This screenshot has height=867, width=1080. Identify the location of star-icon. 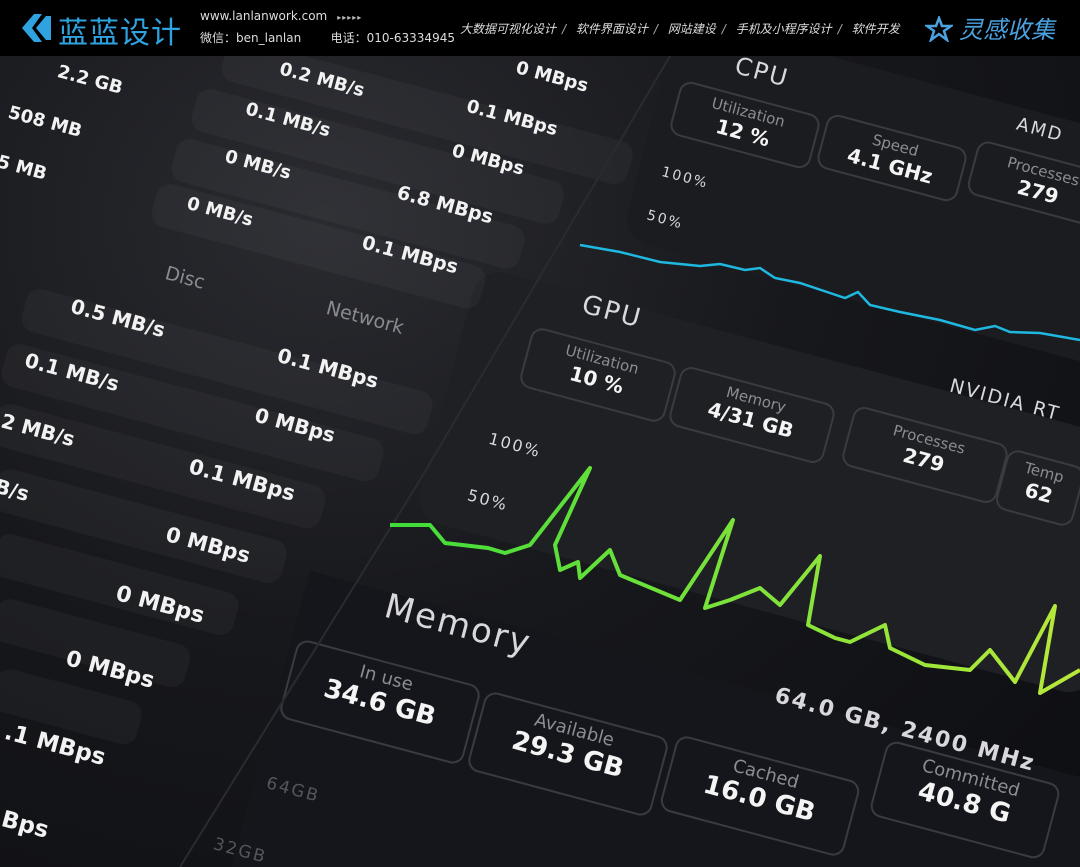
(939, 29).